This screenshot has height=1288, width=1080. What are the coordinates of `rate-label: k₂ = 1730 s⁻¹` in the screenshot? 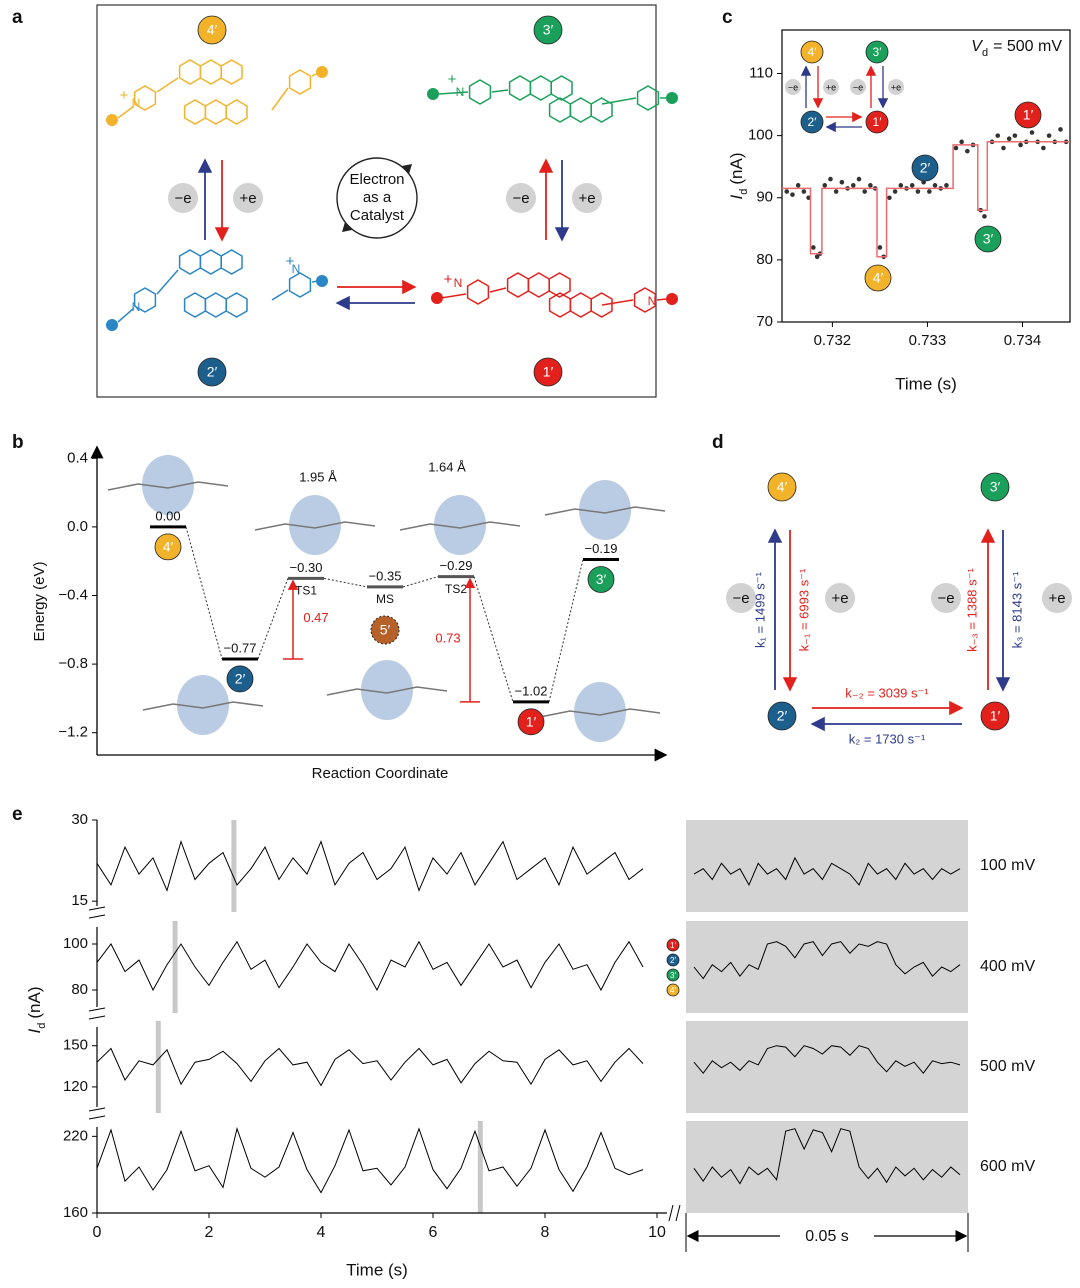 It's located at (887, 738).